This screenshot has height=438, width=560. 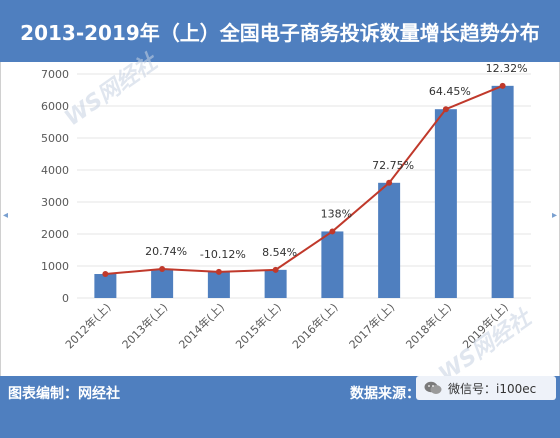 What do you see at coordinates (393, 165) in the screenshot?
I see `data-label: 72.75%` at bounding box center [393, 165].